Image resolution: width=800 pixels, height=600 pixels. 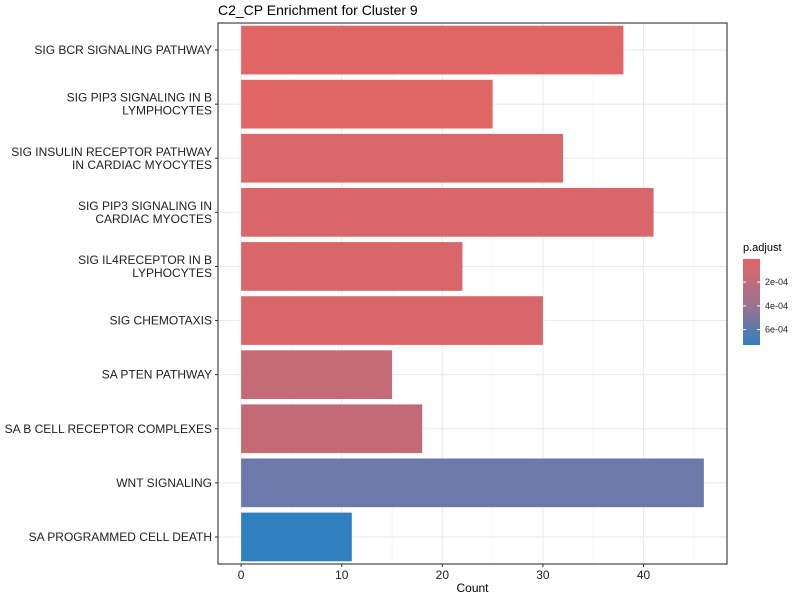 What do you see at coordinates (145, 212) in the screenshot?
I see `category-label: SIG PIP3 SIGNALING IN CARDIAC MYOCTES` at bounding box center [145, 212].